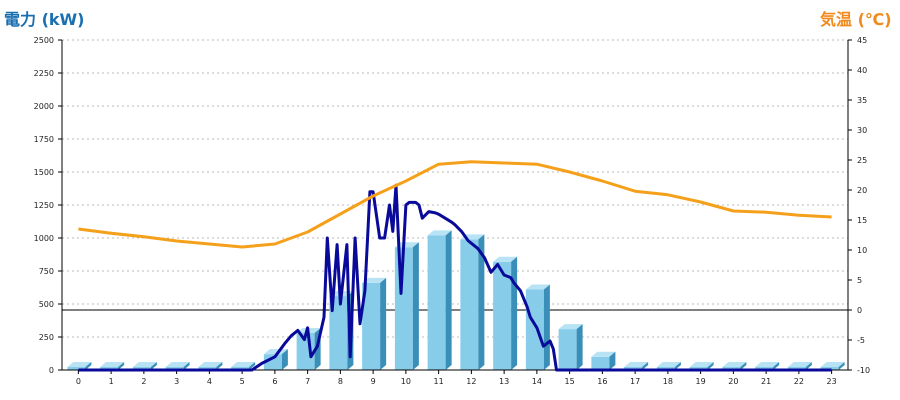  Describe the element at coordinates (862, 70) in the screenshot. I see `right-tick-label: 40` at that location.